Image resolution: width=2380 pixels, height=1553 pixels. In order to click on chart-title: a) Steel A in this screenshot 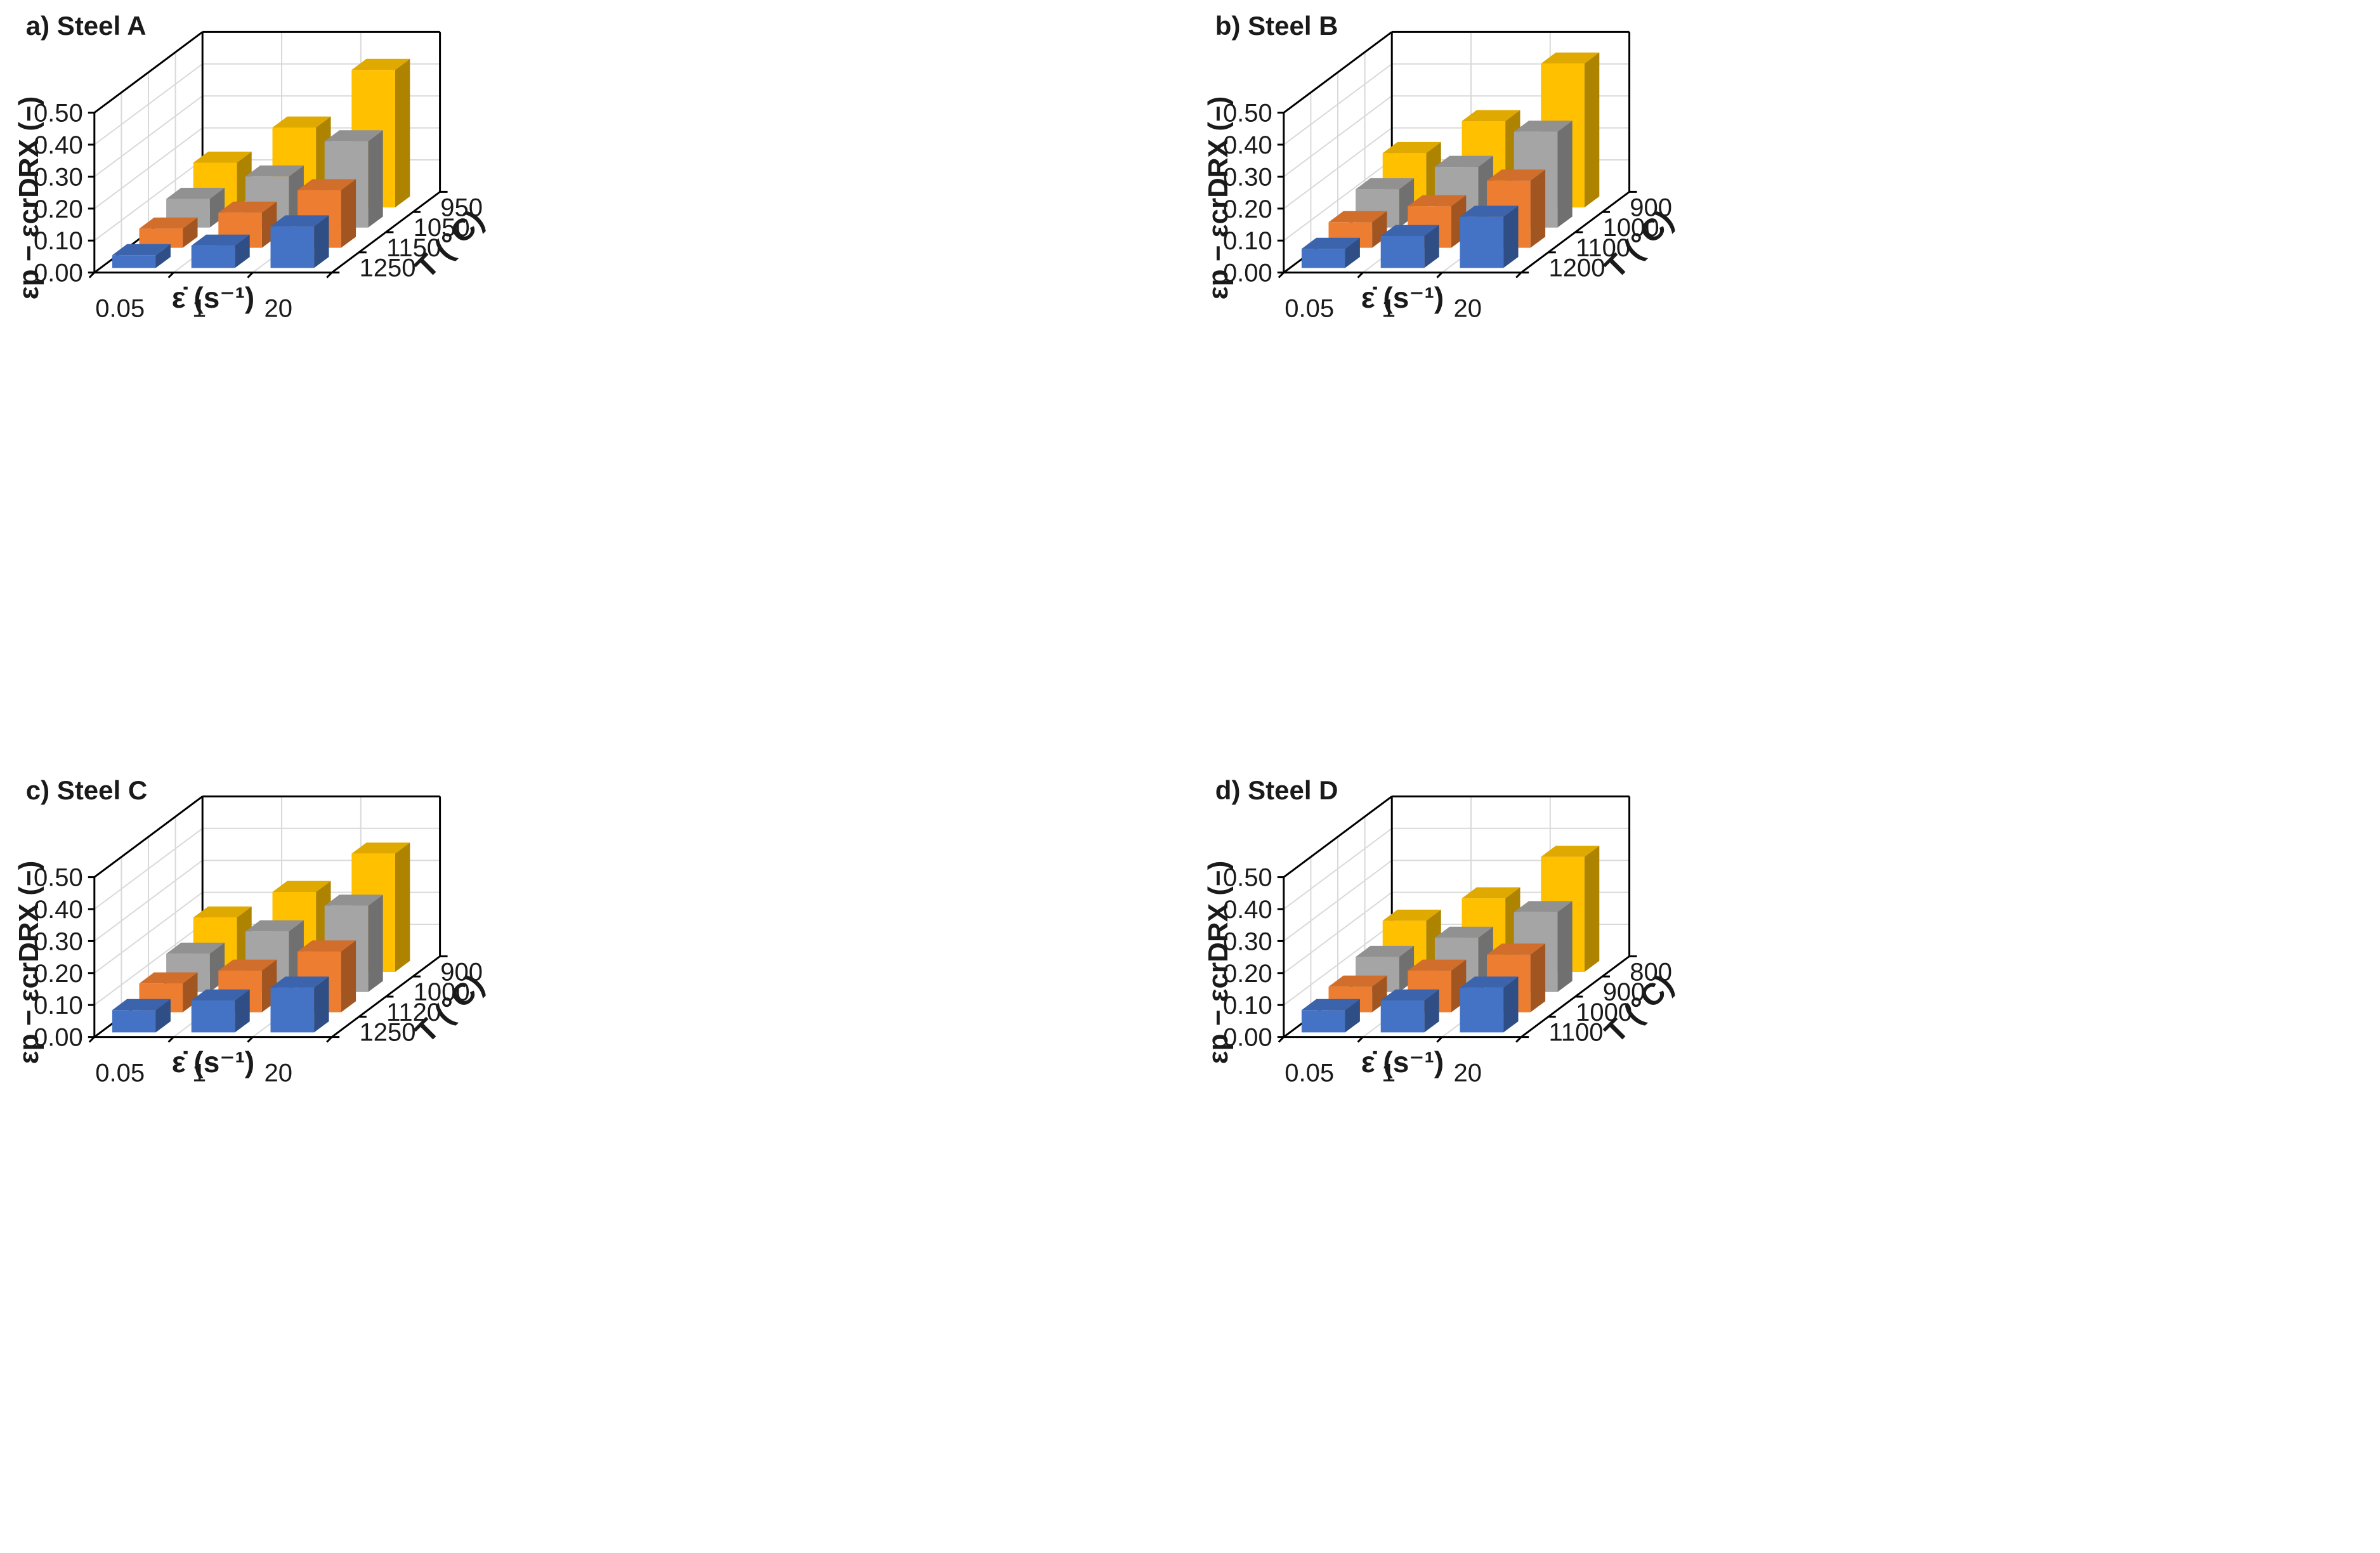, I will do `click(87, 26)`.